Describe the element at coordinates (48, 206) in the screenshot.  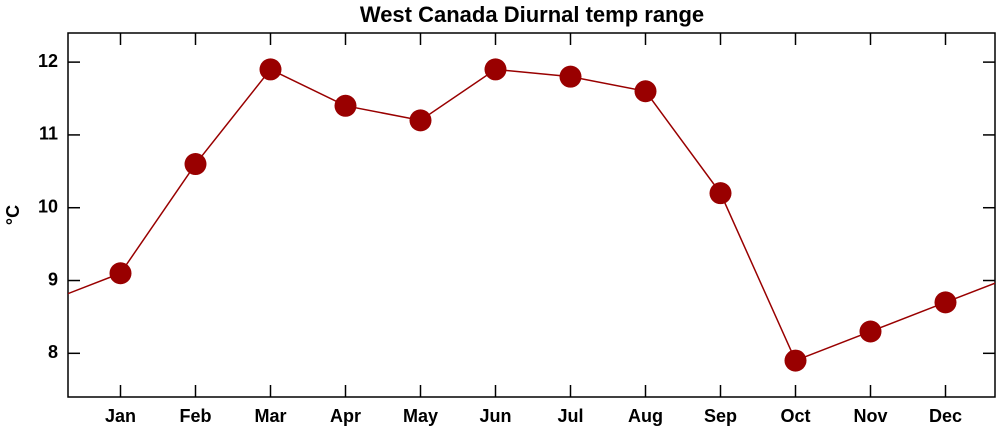
I see `y-tick-label: 10` at that location.